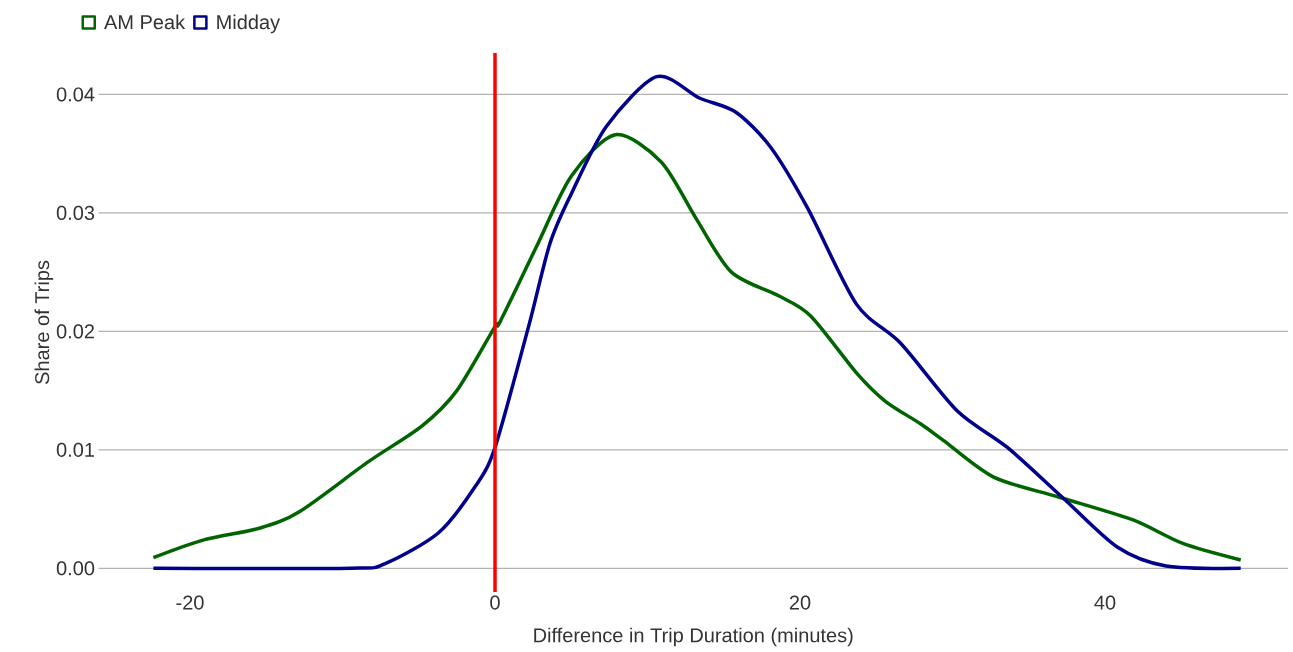  I want to click on x-axis-title: Difference in Trip Duration (minutes), so click(693, 637).